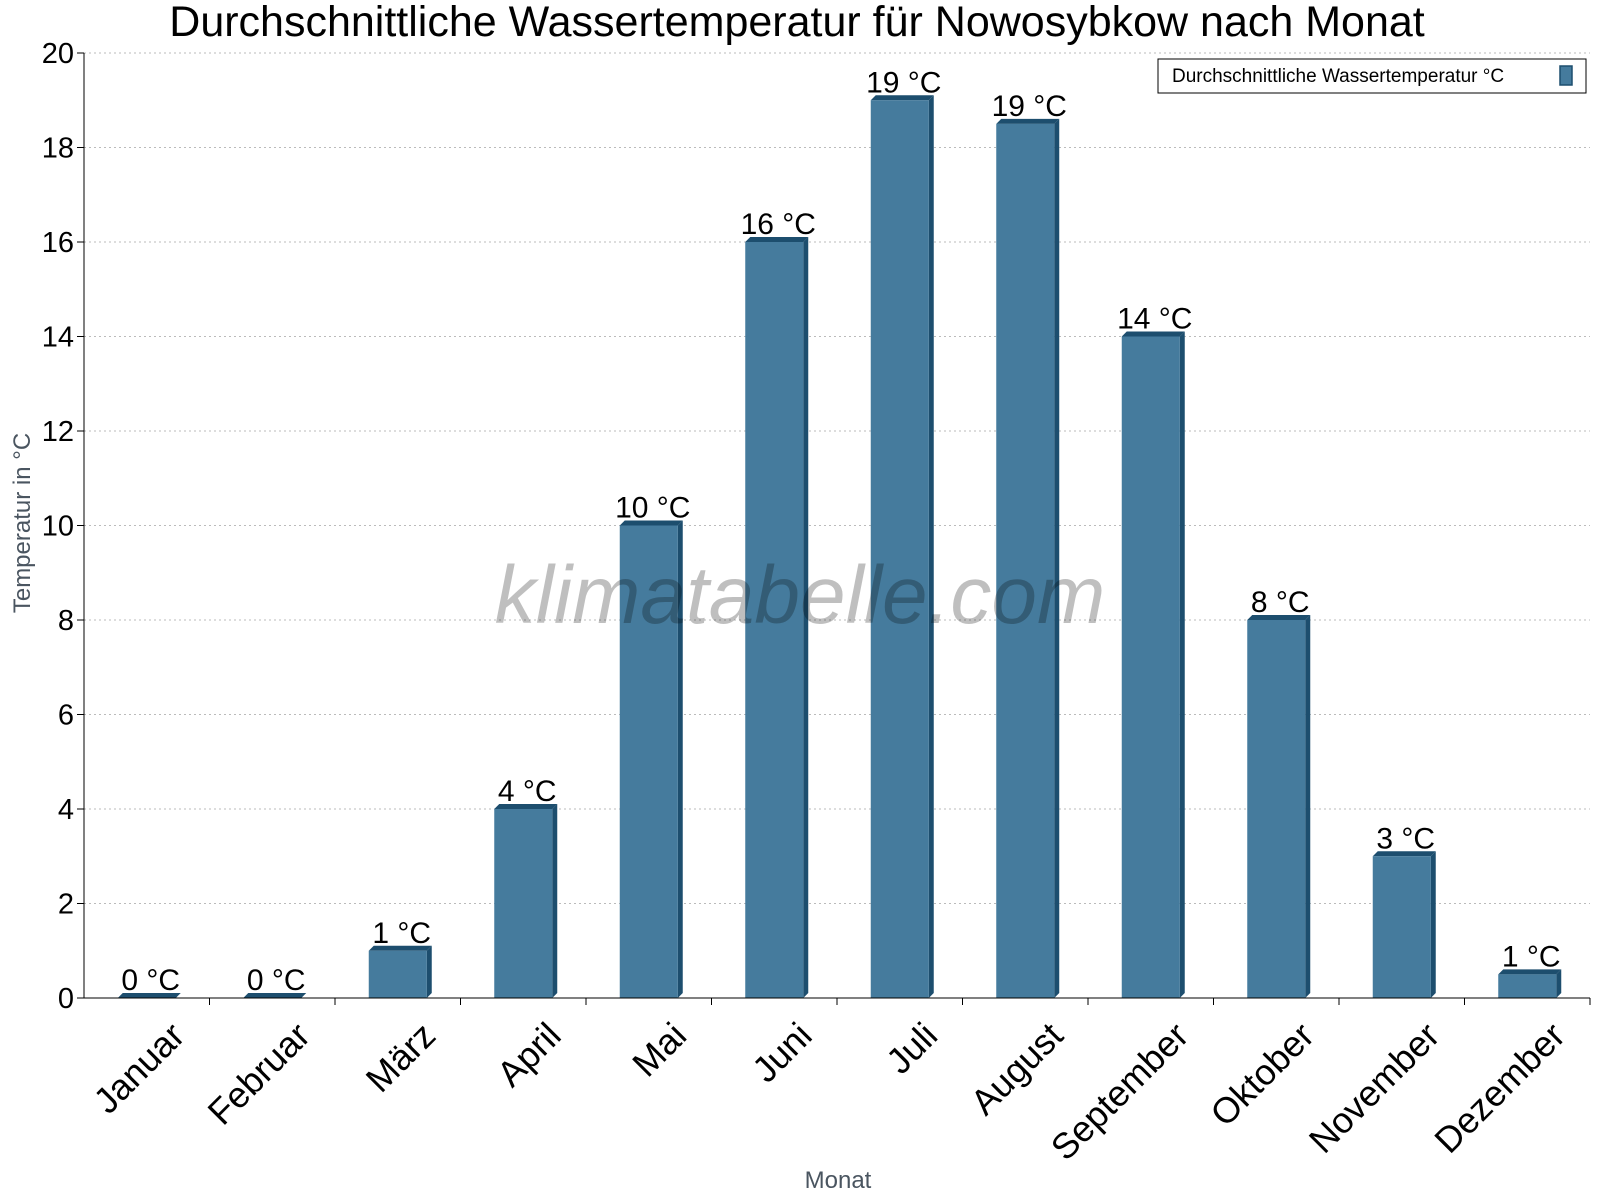 This screenshot has height=1200, width=1600. Describe the element at coordinates (58, 338) in the screenshot. I see `y-tick-label: 14` at that location.